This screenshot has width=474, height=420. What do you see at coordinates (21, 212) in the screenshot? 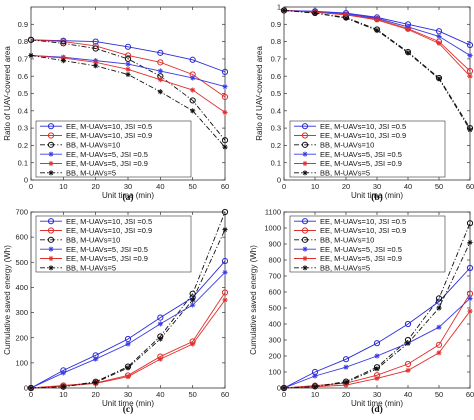
I see `y-tick-label: 700` at bounding box center [21, 212].